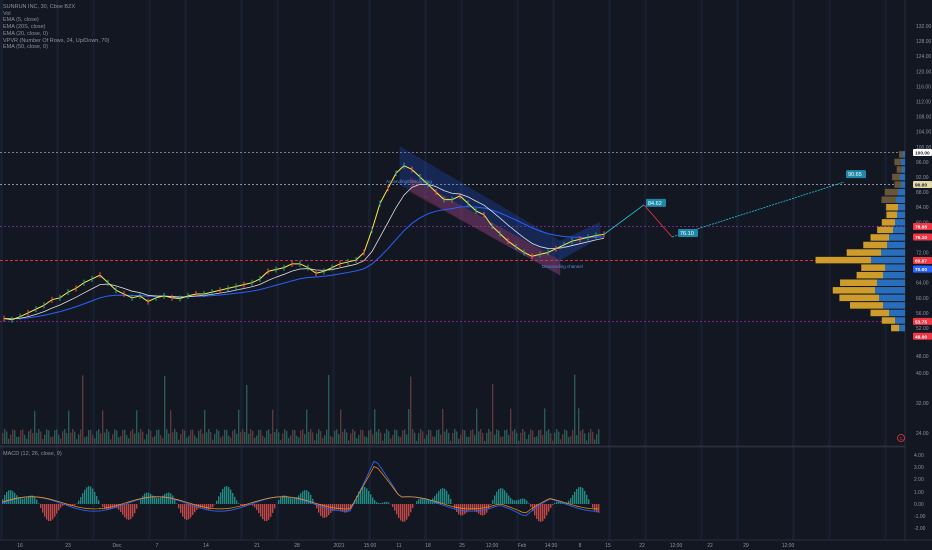 This screenshot has height=550, width=932. What do you see at coordinates (25, 47) in the screenshot?
I see `legend-item-ema50: EMA (50, close, 0)` at bounding box center [25, 47].